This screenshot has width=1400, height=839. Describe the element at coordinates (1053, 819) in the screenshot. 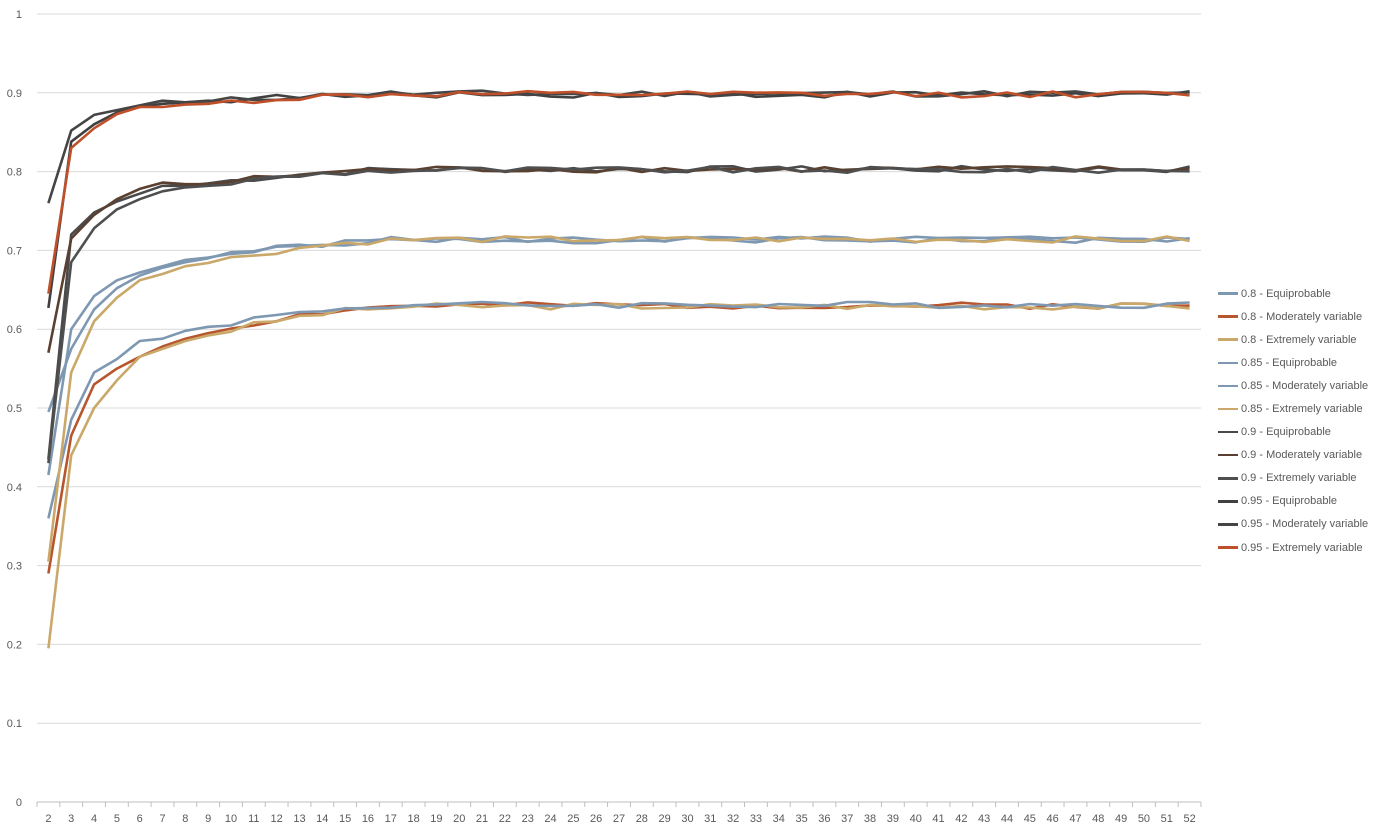

I see `x-tick-label: 46` at that location.